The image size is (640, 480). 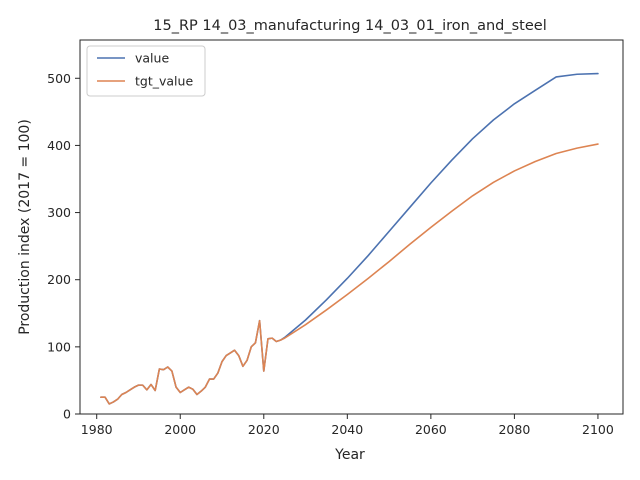 What do you see at coordinates (59, 212) in the screenshot?
I see `y-tick-label: 300` at bounding box center [59, 212].